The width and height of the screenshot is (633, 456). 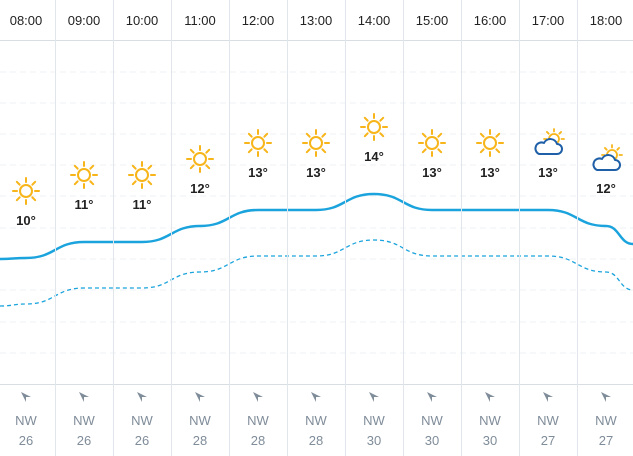 I want to click on hour-label: 16:00, so click(x=490, y=20).